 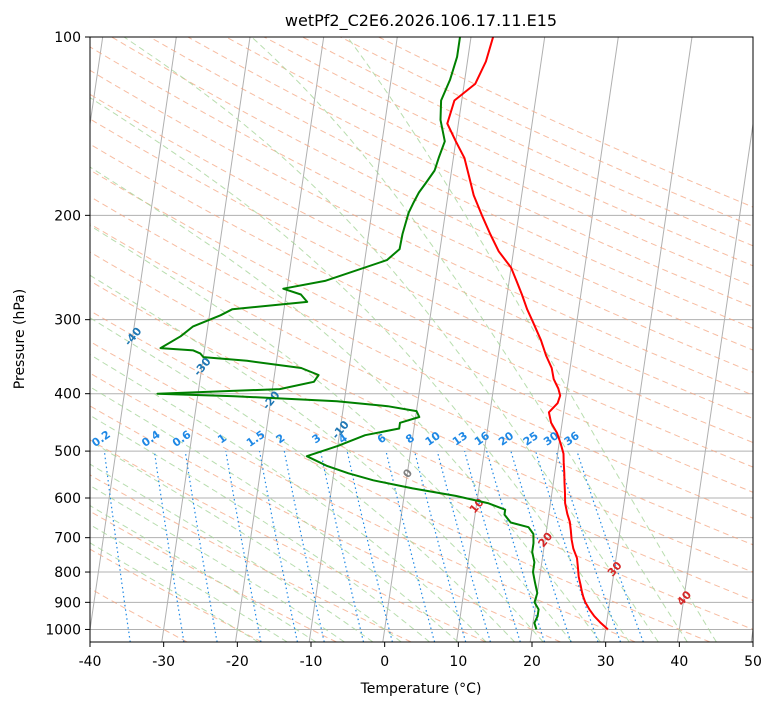 What do you see at coordinates (237, 662) in the screenshot?
I see `x-tick-label: -20` at bounding box center [237, 662].